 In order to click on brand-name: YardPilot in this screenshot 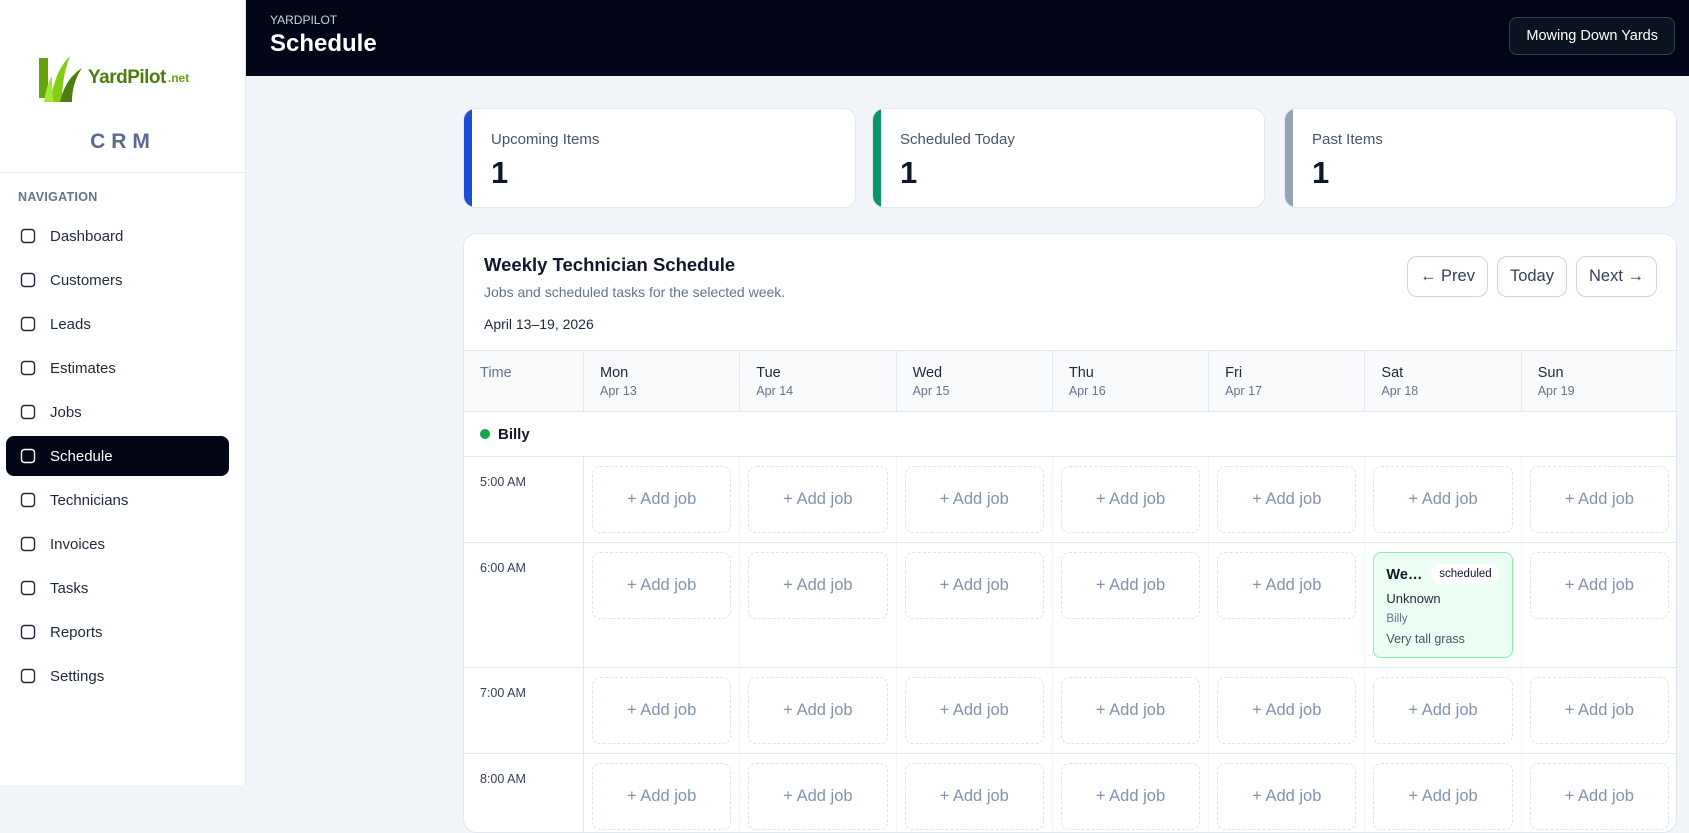, I will do `click(127, 77)`.